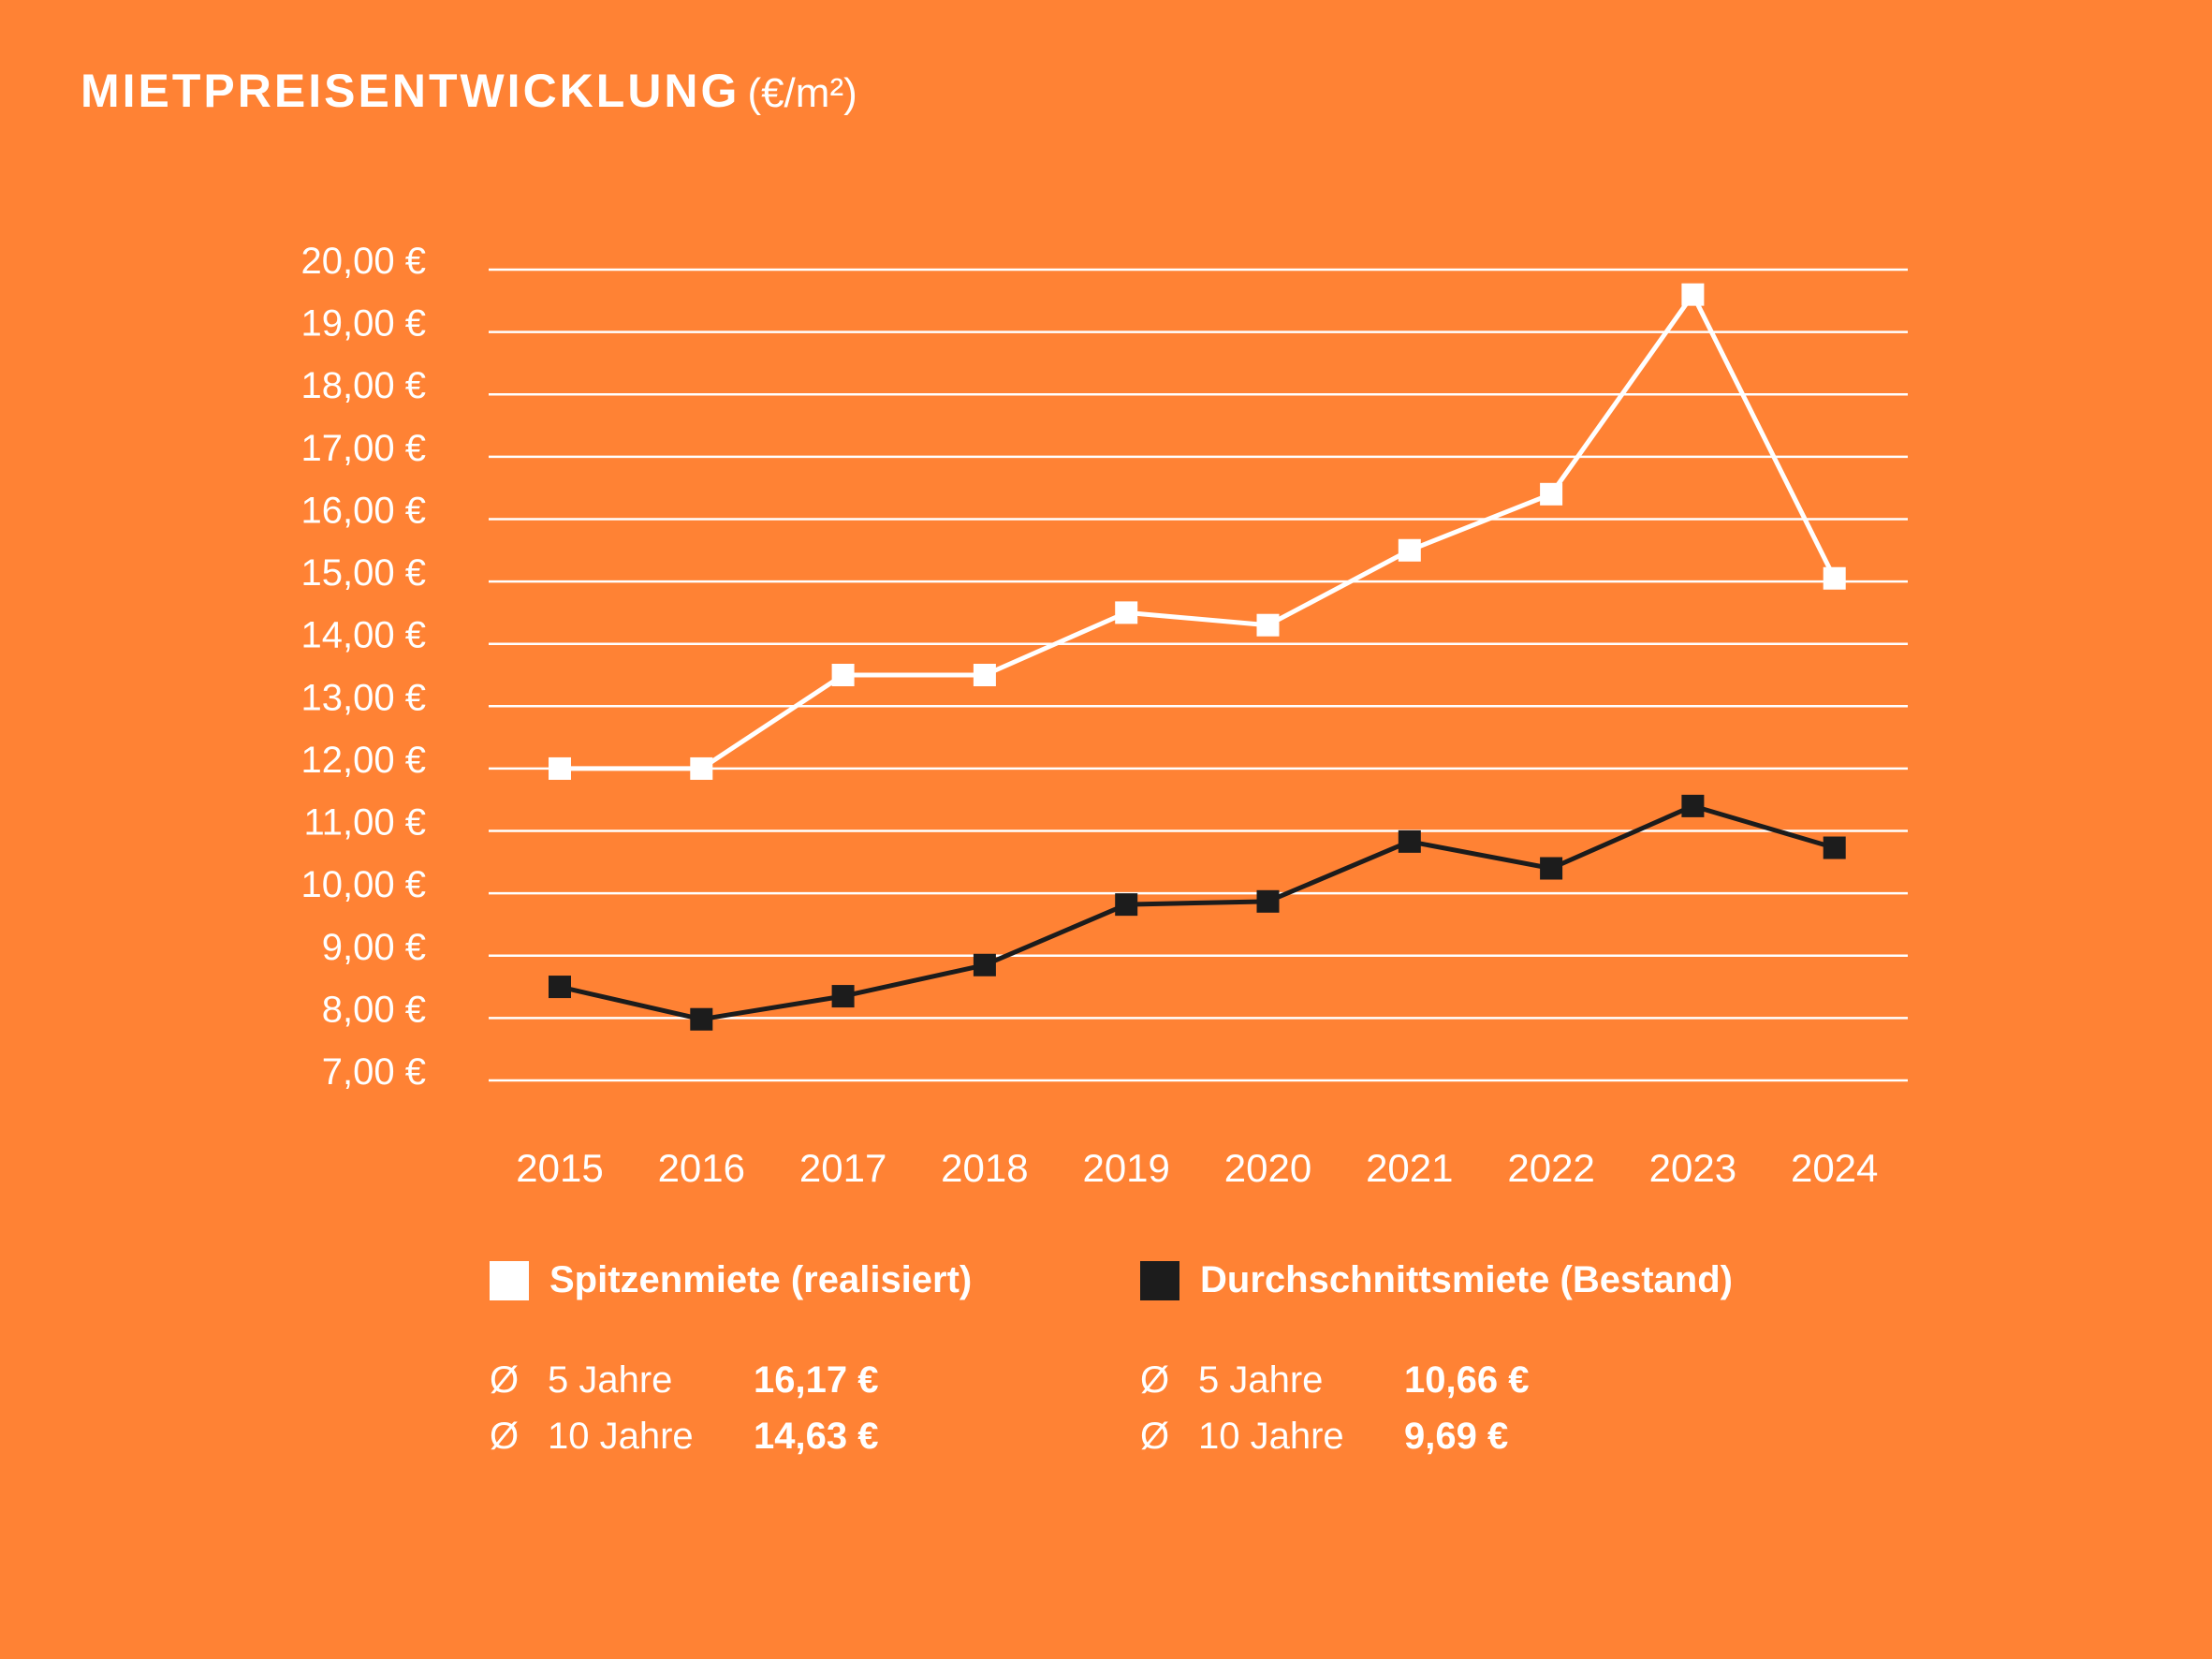  I want to click on chart-title-main: MIETPREISENTWICKLUNG, so click(410, 91).